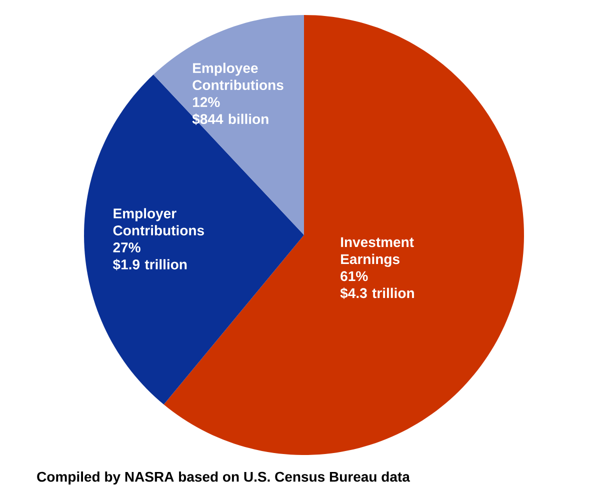 This screenshot has width=610, height=501. What do you see at coordinates (206, 102) in the screenshot?
I see `data-label: 12%` at bounding box center [206, 102].